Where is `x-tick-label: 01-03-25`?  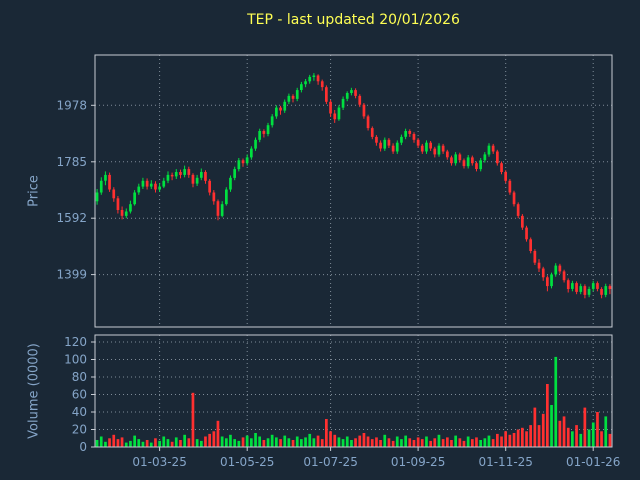 x-tick-label: 01-03-25 is located at coordinates (159, 462).